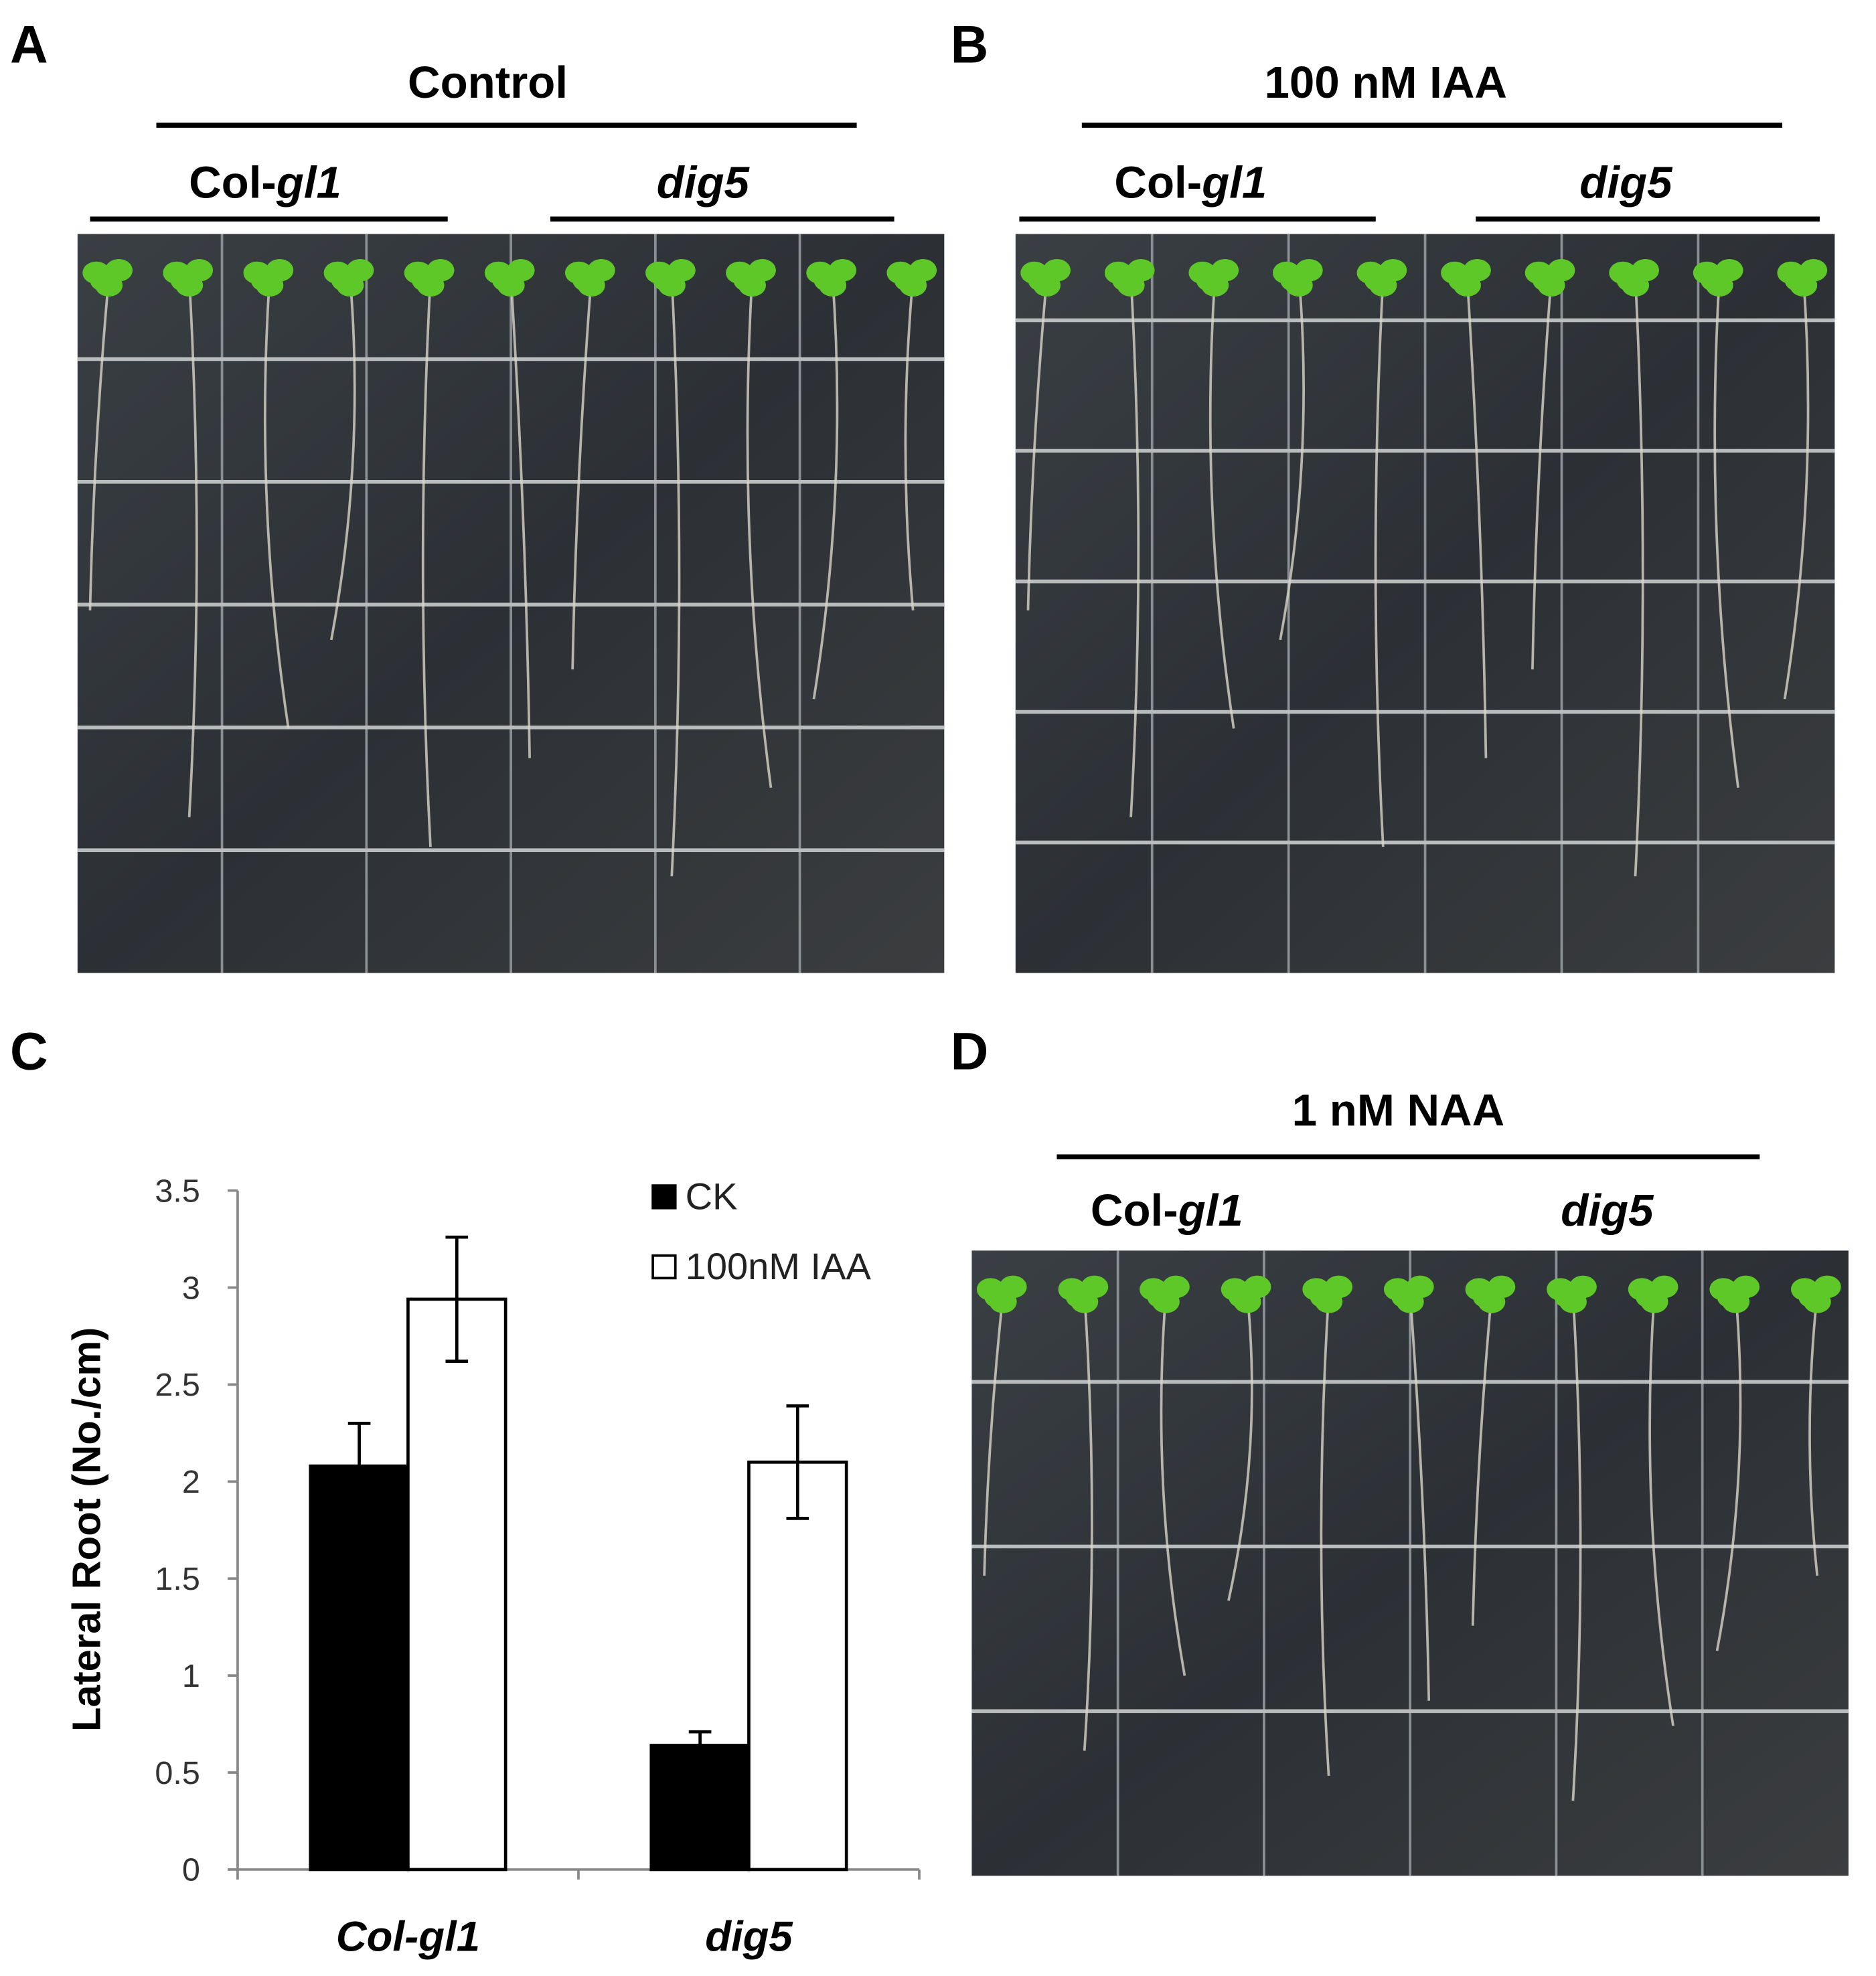 The width and height of the screenshot is (1876, 1976). What do you see at coordinates (29, 44) in the screenshot?
I see `panel-label: A` at bounding box center [29, 44].